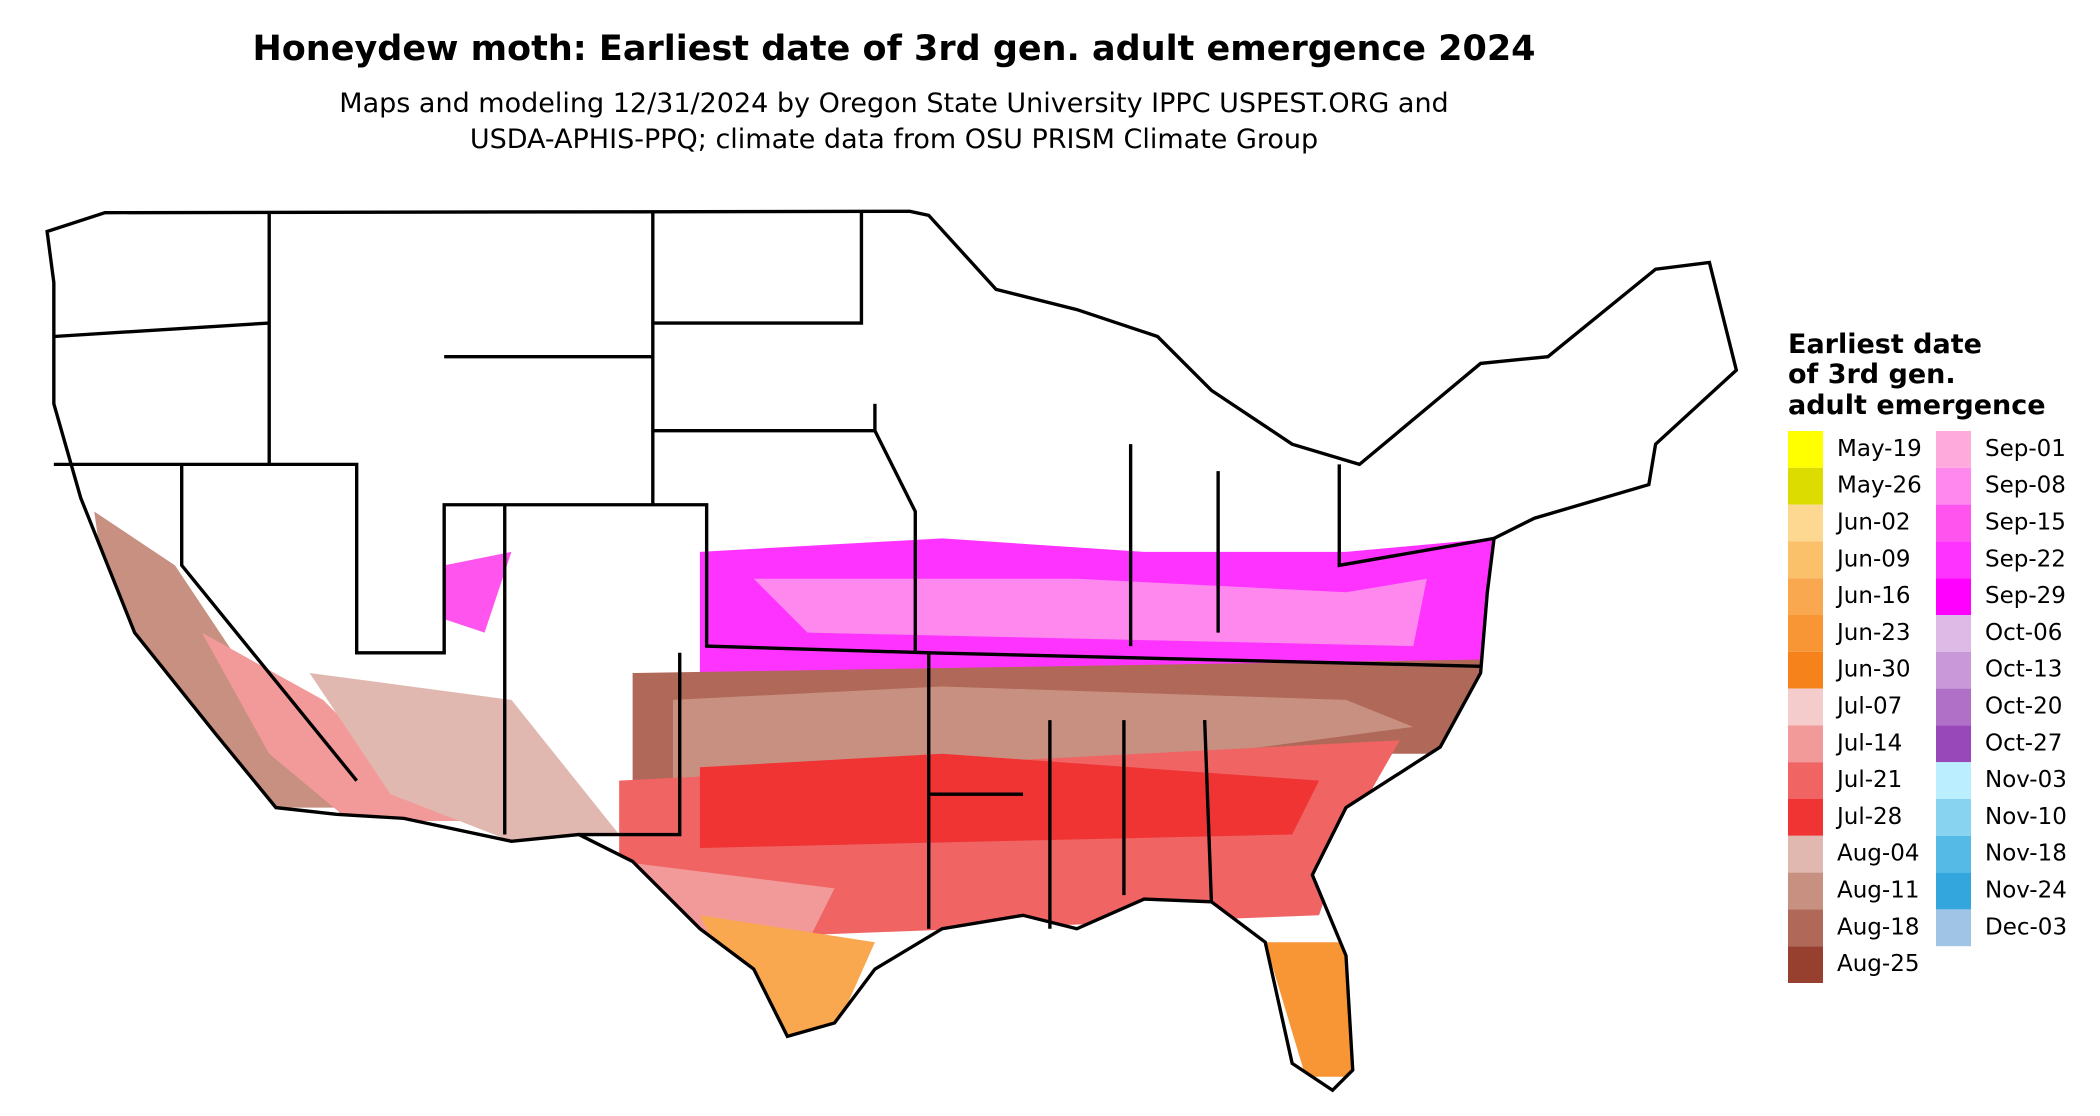  I want to click on legend-label: May-19, so click(1879, 449).